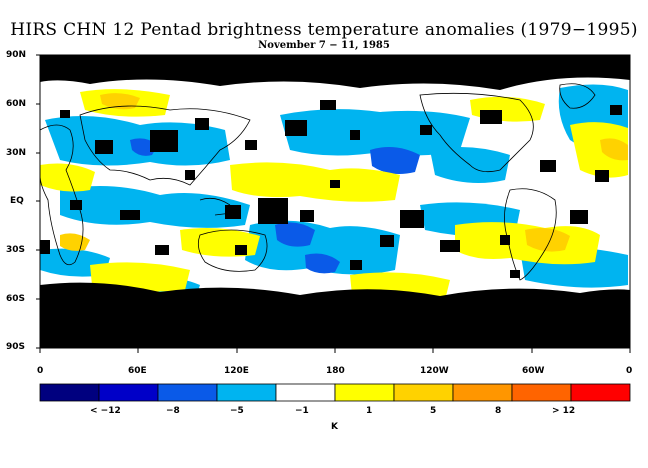 The image size is (648, 468). What do you see at coordinates (16, 299) in the screenshot?
I see `lat-label: 60S` at bounding box center [16, 299].